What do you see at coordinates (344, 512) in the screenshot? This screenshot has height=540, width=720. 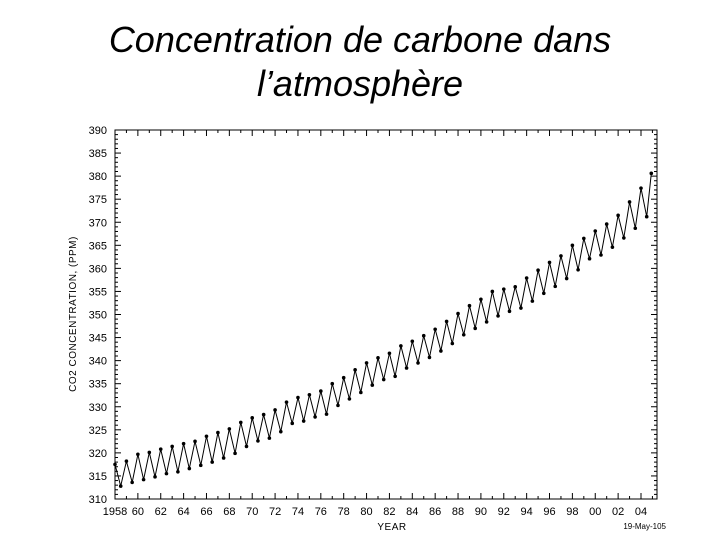 I see `x-tick-label: 78` at bounding box center [344, 512].